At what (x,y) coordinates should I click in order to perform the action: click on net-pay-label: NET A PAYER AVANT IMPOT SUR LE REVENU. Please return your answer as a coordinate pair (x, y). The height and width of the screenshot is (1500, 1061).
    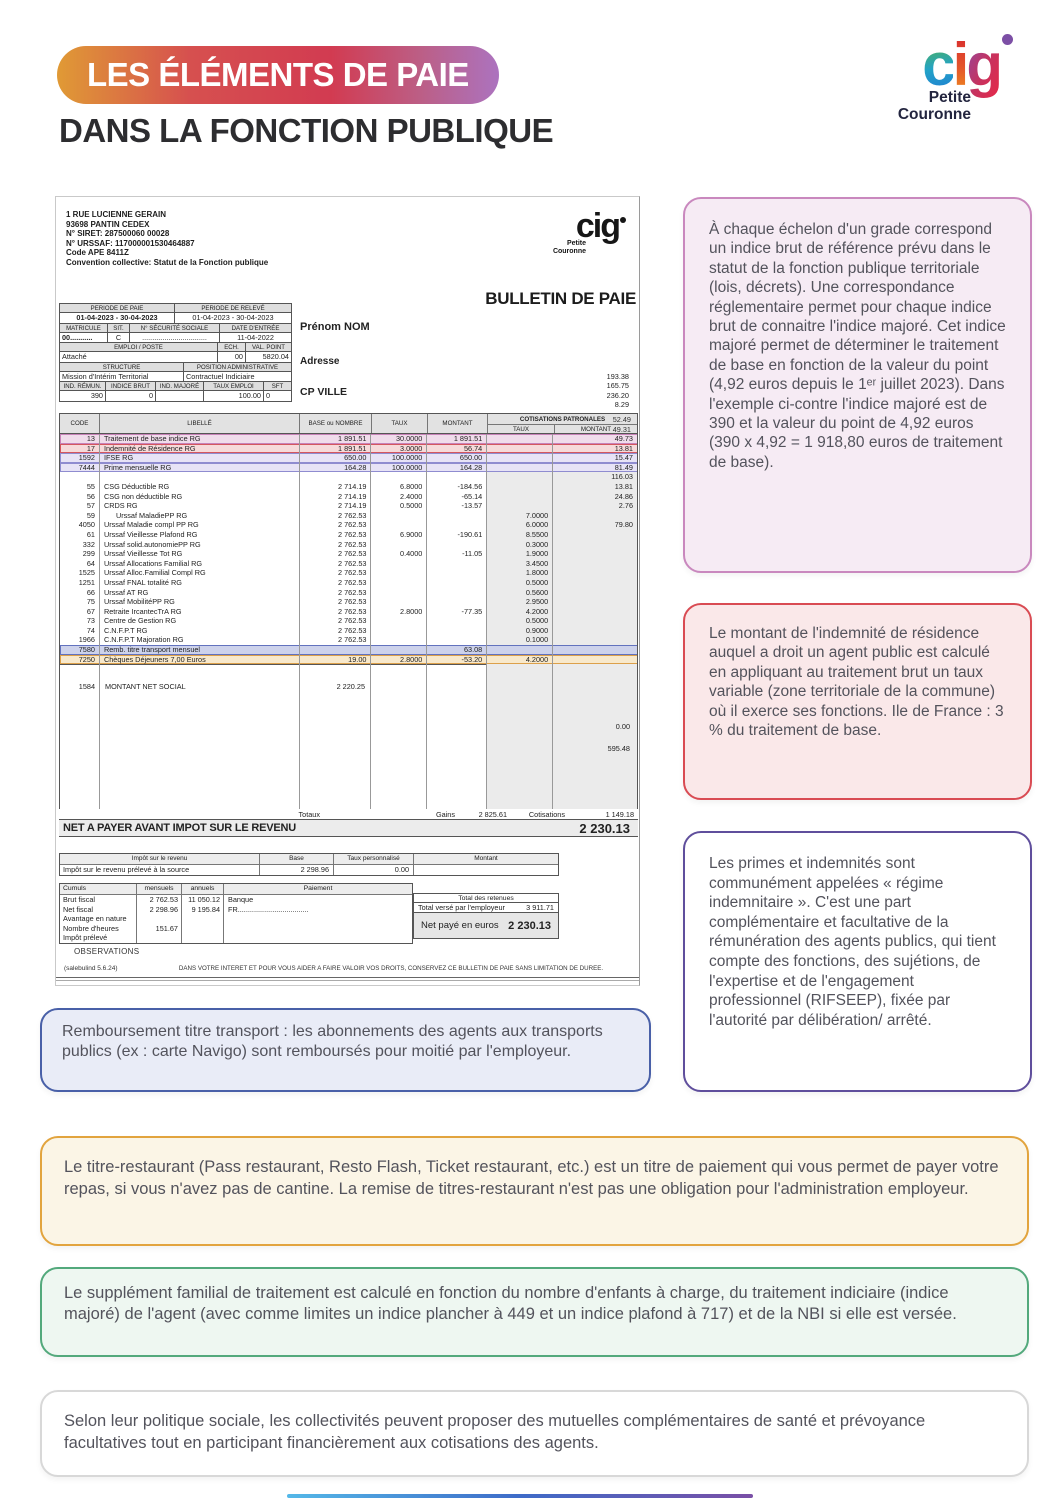
    Looking at the image, I should click on (179, 828).